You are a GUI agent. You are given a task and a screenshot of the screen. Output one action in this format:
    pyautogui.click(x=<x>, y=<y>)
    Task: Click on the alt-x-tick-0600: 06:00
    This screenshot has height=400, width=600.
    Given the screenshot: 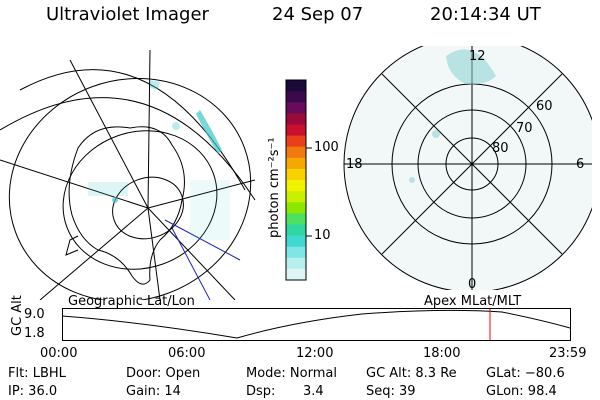 What is the action you would take?
    pyautogui.click(x=187, y=353)
    